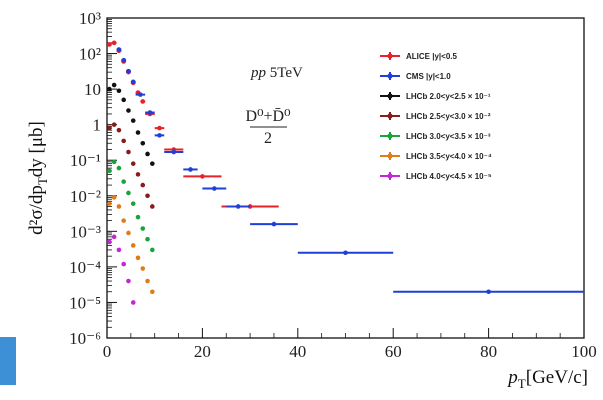 Image resolution: width=603 pixels, height=400 pixels. Describe the element at coordinates (584, 351) in the screenshot. I see `x-tick-label: 100` at that location.